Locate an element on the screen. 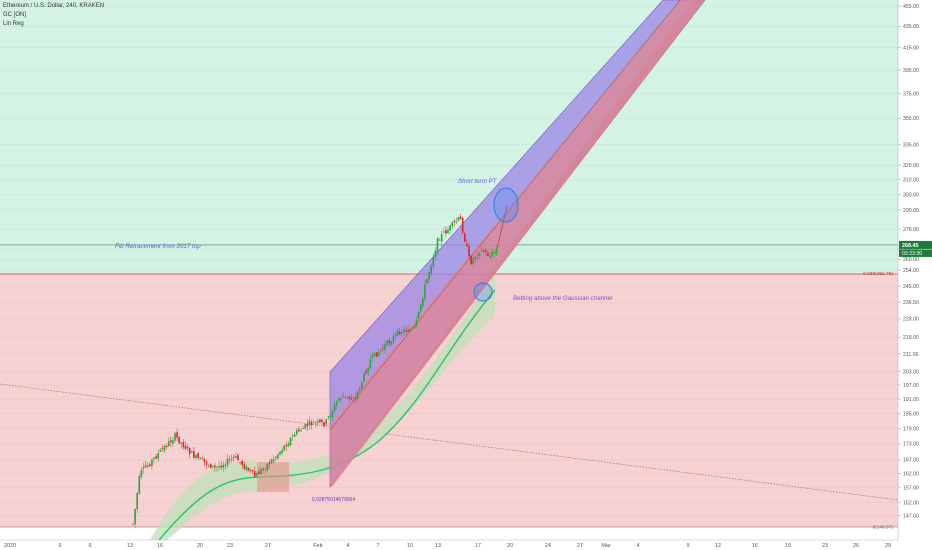  symbol-title: Ethereum / U.S. Dollar, 240, KRAKEN is located at coordinates (54, 6).